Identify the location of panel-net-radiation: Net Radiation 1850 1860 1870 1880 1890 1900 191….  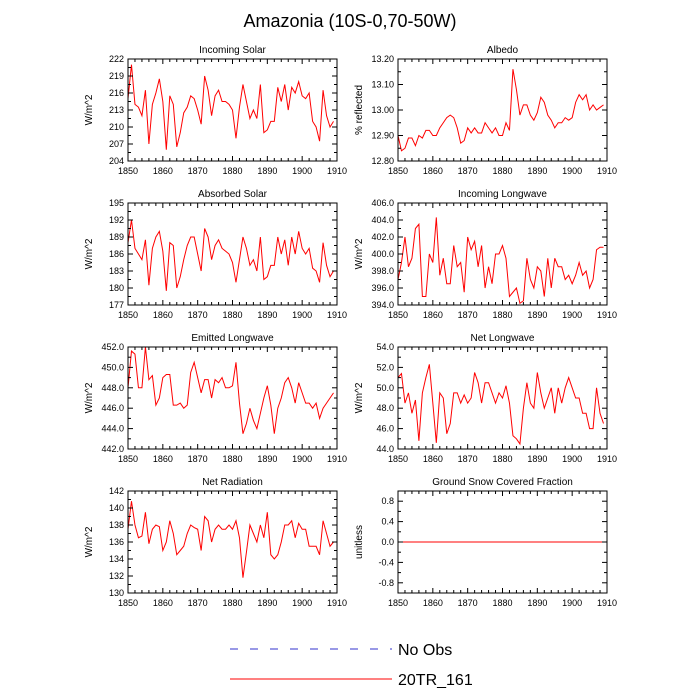
(215, 542).